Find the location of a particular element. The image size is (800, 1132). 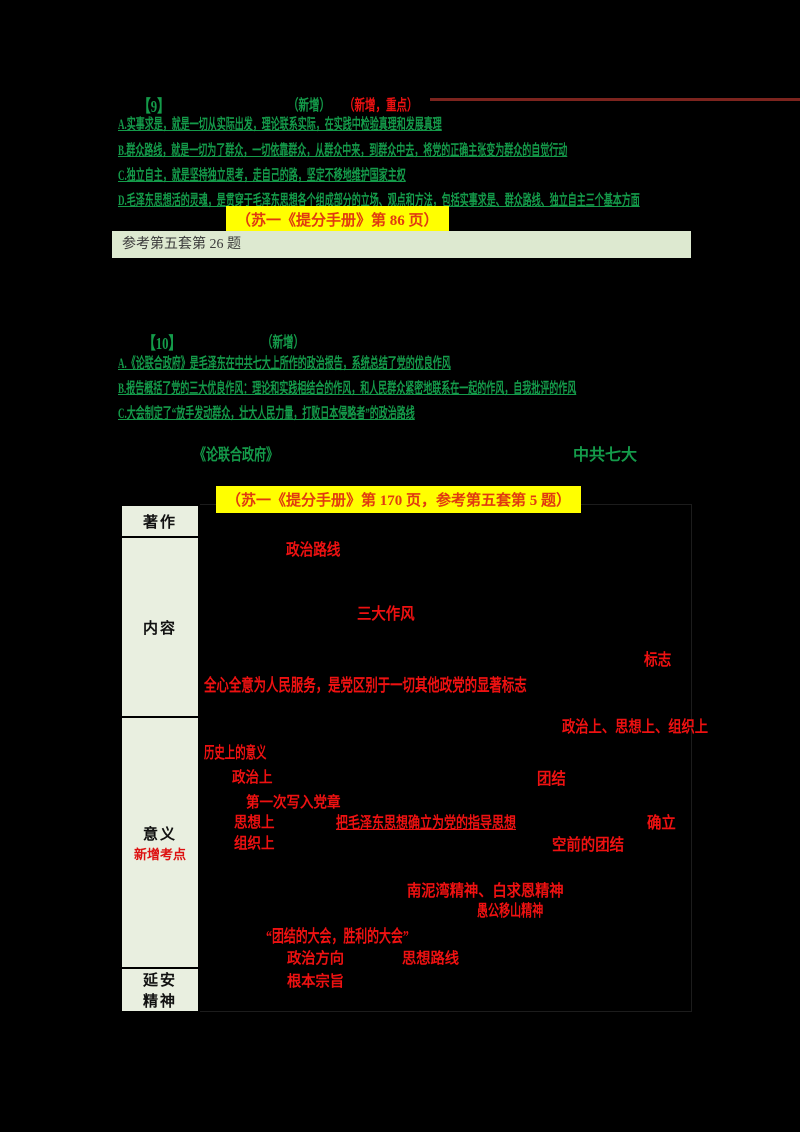

annotation-ideological-line: 思想路线 is located at coordinates (431, 959).